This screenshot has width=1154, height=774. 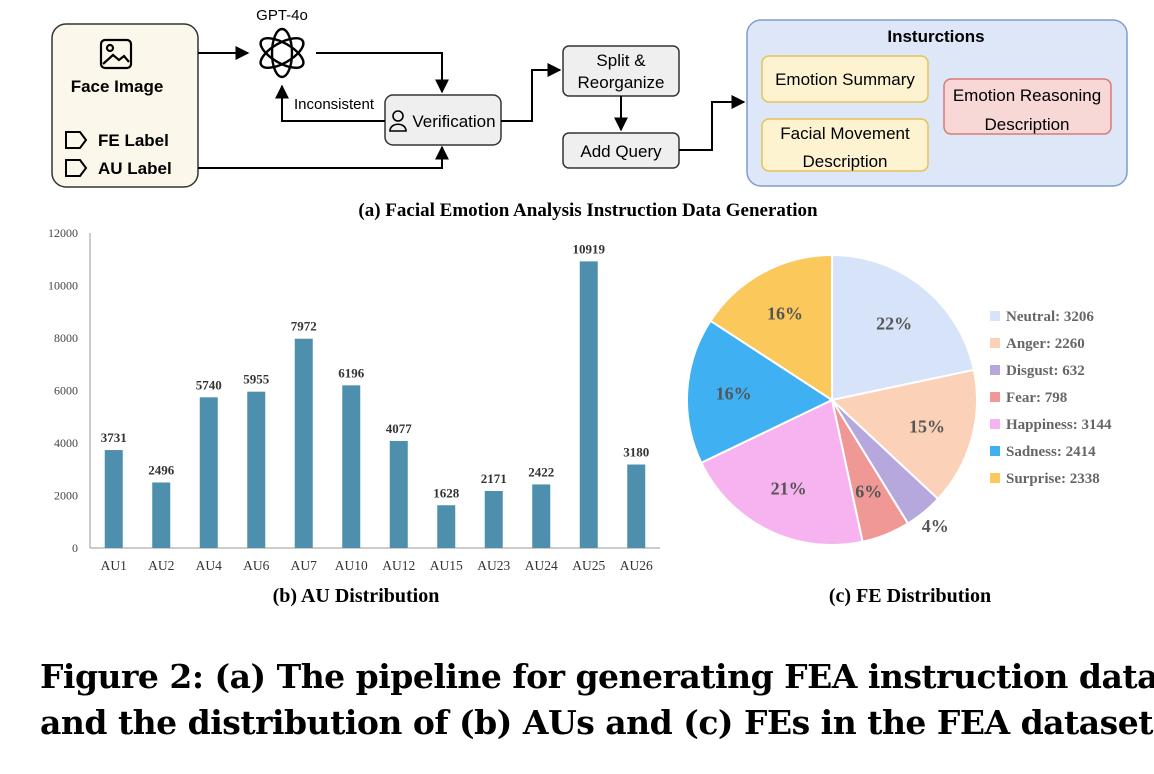 I want to click on bar-value-label: 5740, so click(x=209, y=384).